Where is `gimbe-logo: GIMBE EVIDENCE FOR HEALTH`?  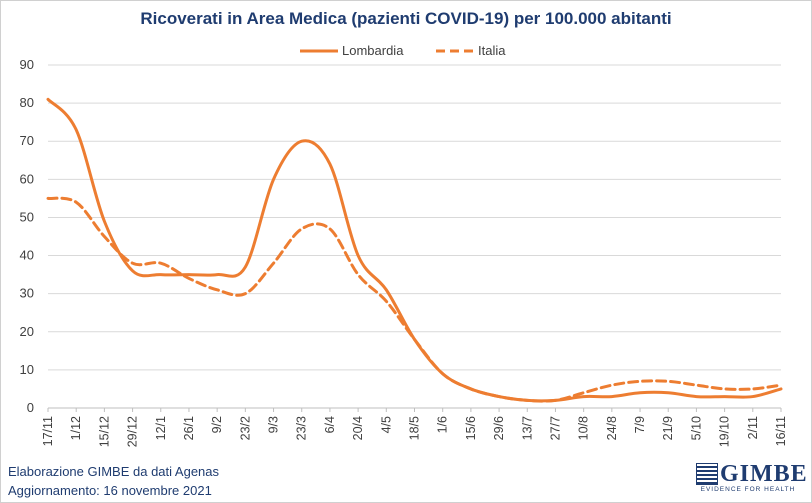 gimbe-logo: GIMBE EVIDENCE FOR HEALTH is located at coordinates (751, 479).